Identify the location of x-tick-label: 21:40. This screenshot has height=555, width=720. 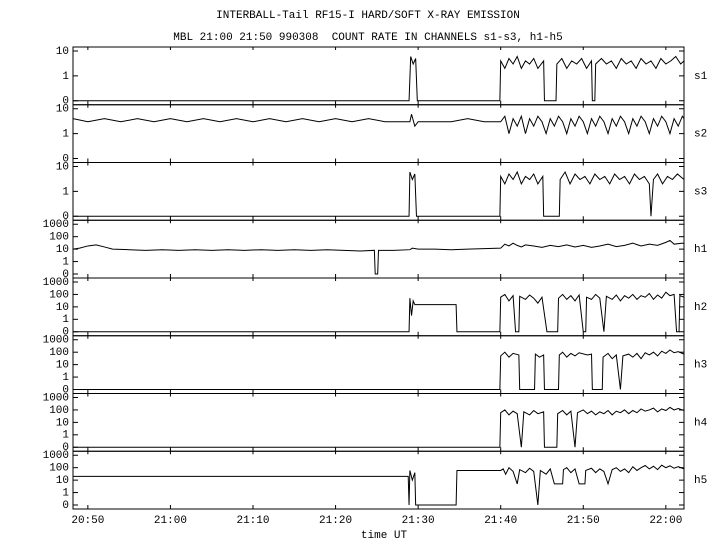
(500, 521).